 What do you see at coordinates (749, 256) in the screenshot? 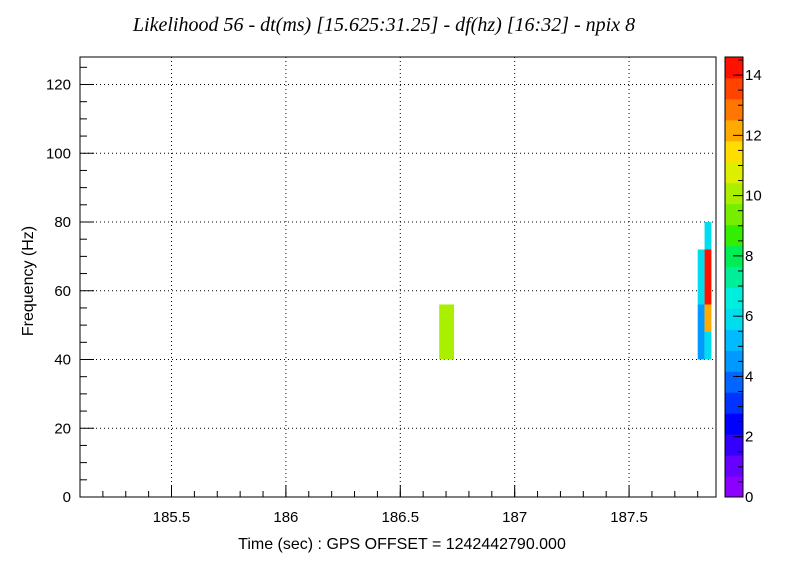
I see `colorbar-tick-label: 8` at bounding box center [749, 256].